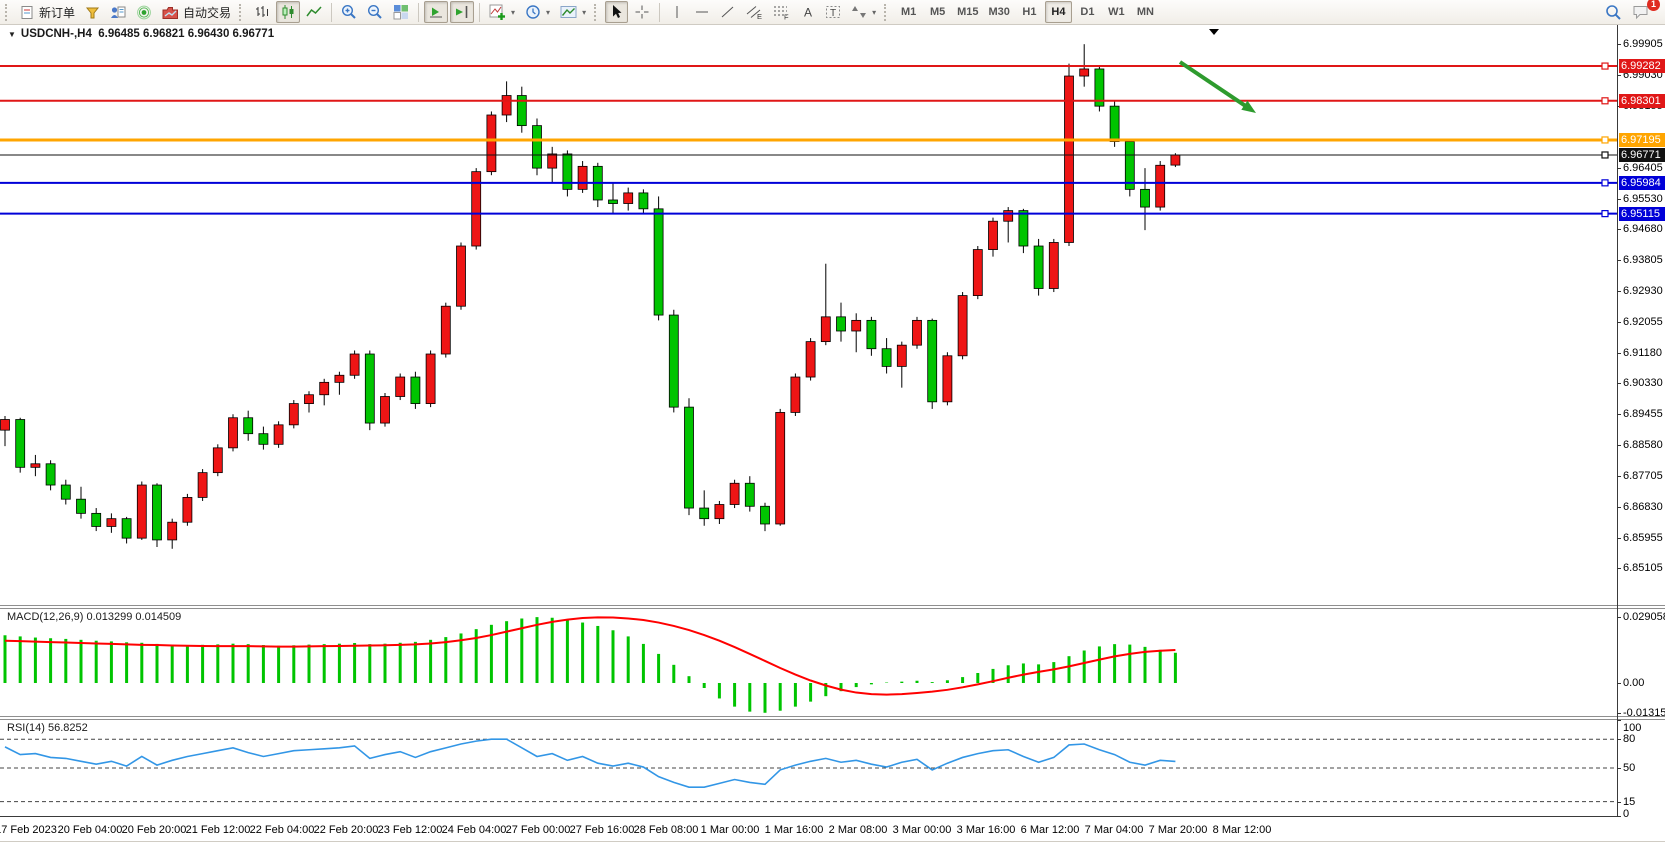 Image resolution: width=1665 pixels, height=842 pixels. What do you see at coordinates (1145, 12) in the screenshot?
I see `timeframe-mn-button: MN` at bounding box center [1145, 12].